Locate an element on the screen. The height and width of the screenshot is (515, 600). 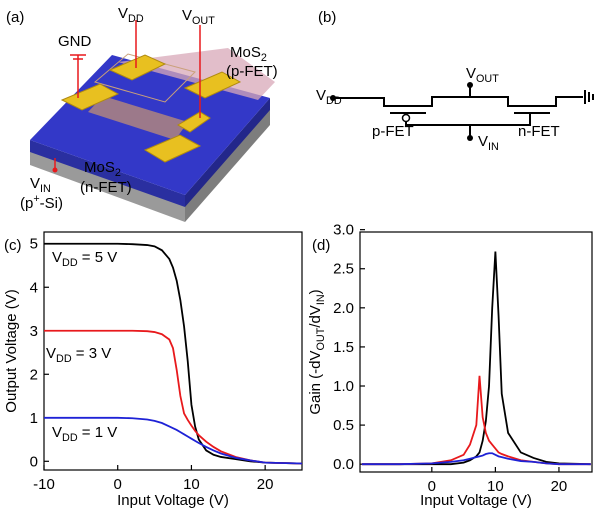
node-label: VIN is located at coordinates (488, 143).